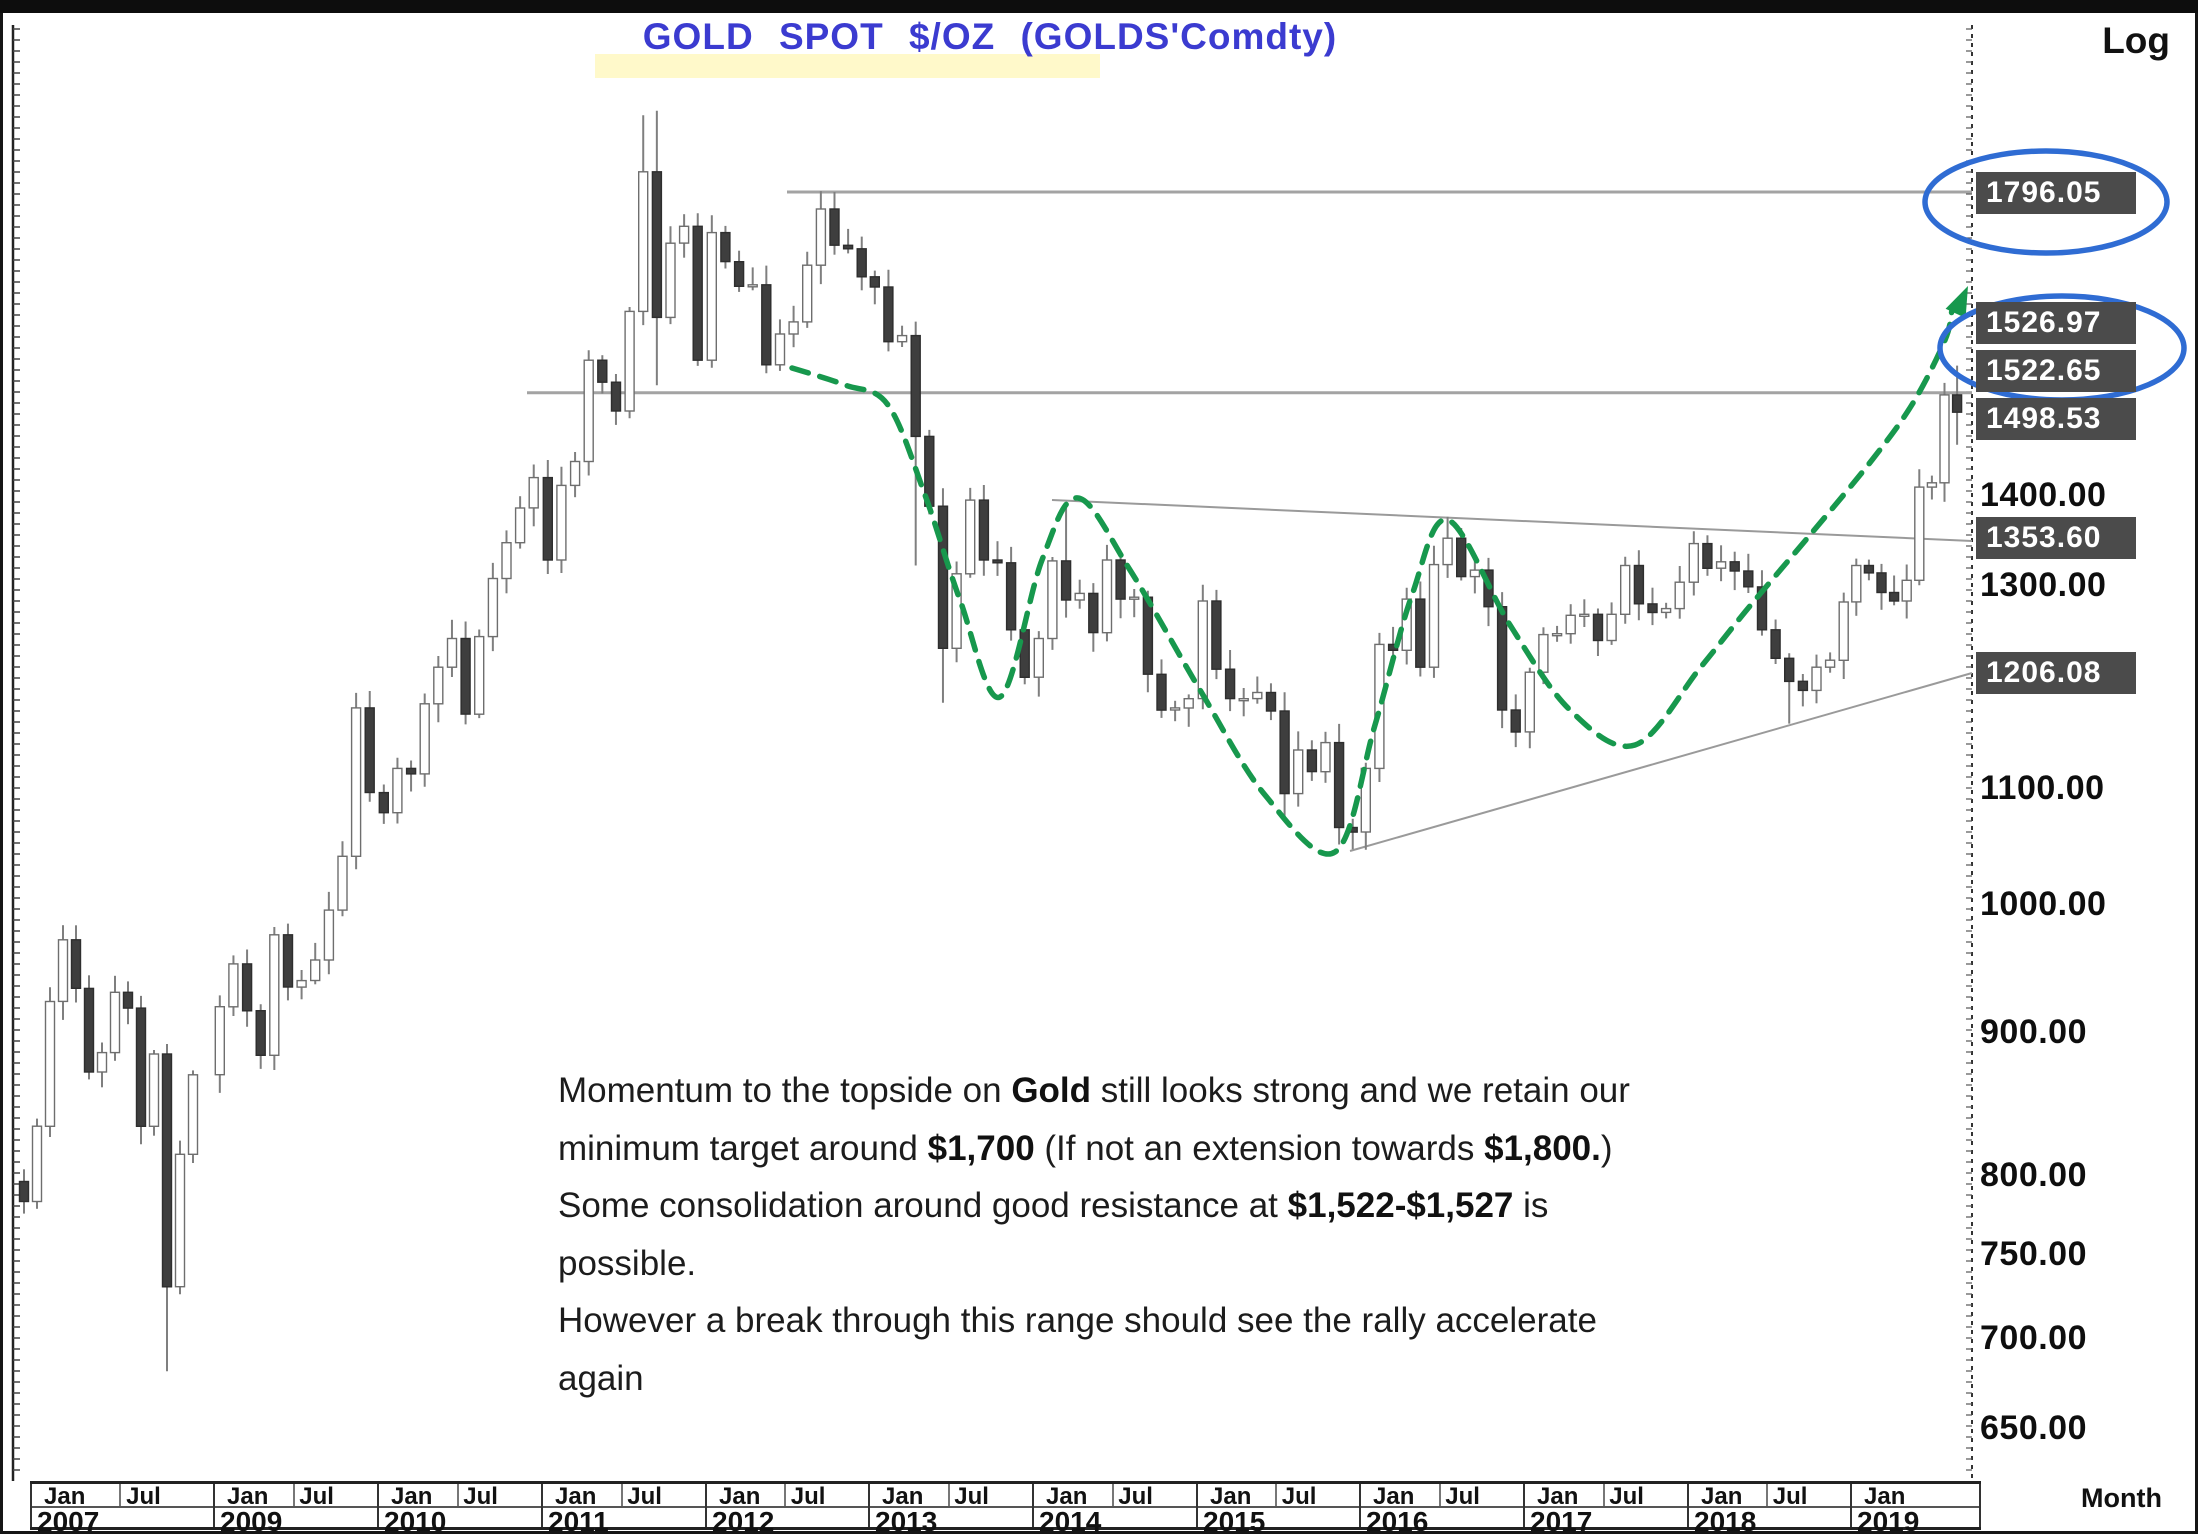  Describe the element at coordinates (68, 1520) in the screenshot. I see `year-label: 2007` at that location.